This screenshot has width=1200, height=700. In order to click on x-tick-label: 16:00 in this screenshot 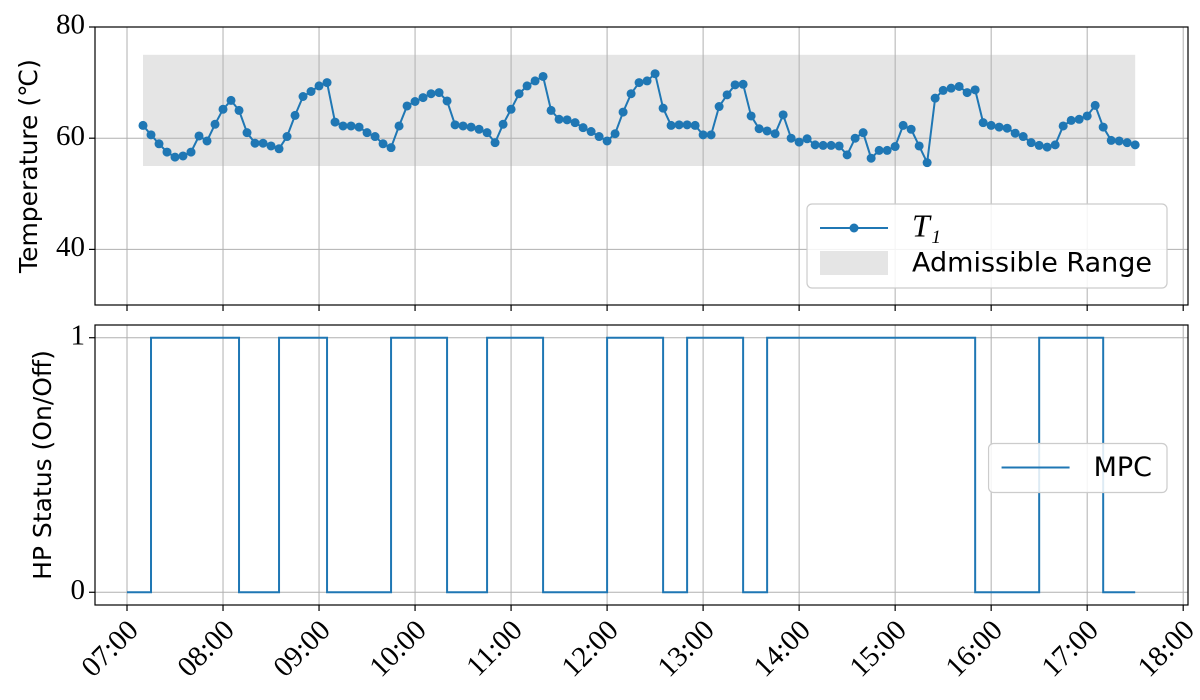, I will do `click(973, 648)`.